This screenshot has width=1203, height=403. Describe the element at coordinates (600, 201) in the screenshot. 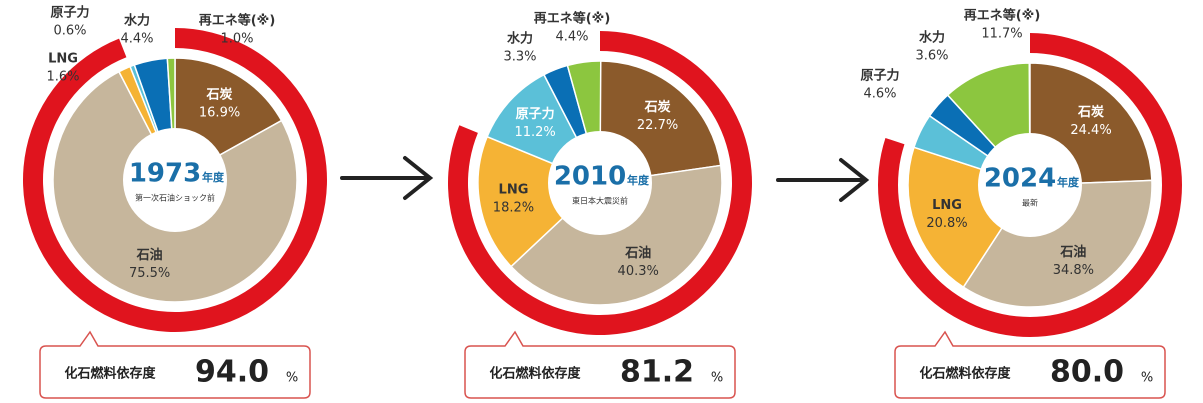

I see `subtitle: 東日本大震災前` at that location.